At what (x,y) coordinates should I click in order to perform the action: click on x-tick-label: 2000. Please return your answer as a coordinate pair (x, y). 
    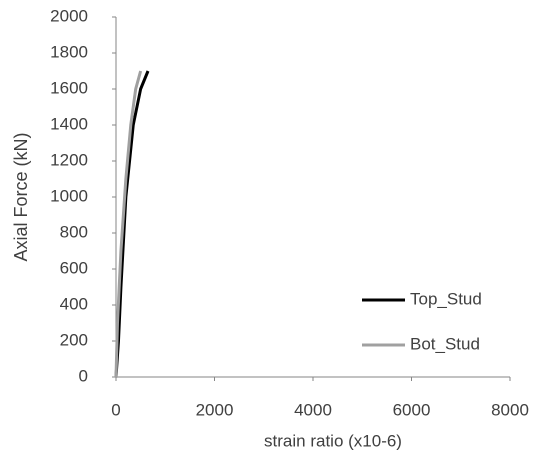
    Looking at the image, I should click on (215, 409).